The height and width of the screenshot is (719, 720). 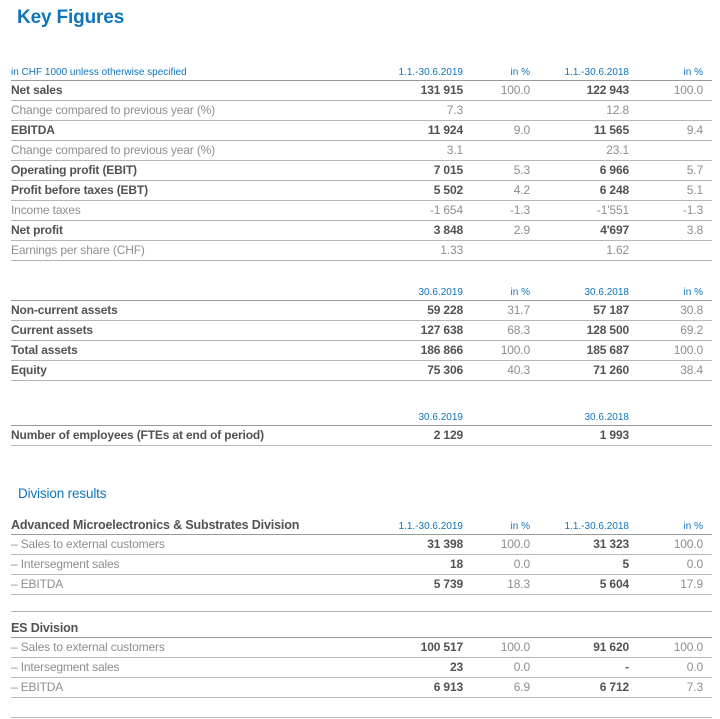 I want to click on row-label: Net profit, so click(x=186, y=230).